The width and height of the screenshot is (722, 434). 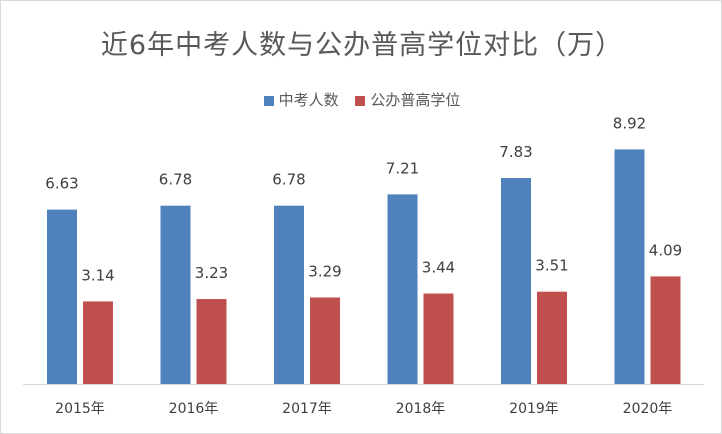 I want to click on chart-title: 近6年中考人数与公办普高学位对比（万）, so click(x=362, y=45).